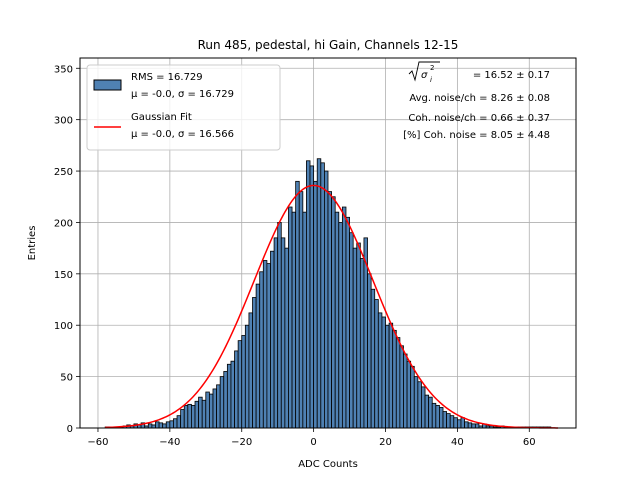  I want to click on y-tick-label: 200, so click(63, 223).